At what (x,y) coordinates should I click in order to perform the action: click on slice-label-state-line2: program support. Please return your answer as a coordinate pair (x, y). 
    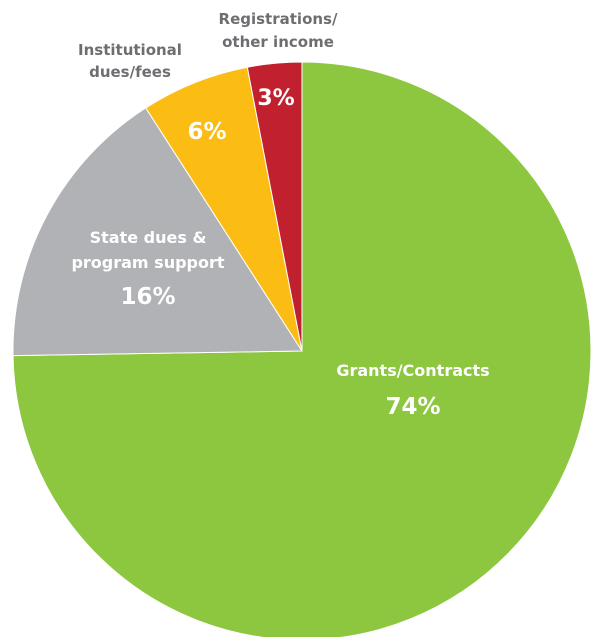
    Looking at the image, I should click on (147, 262).